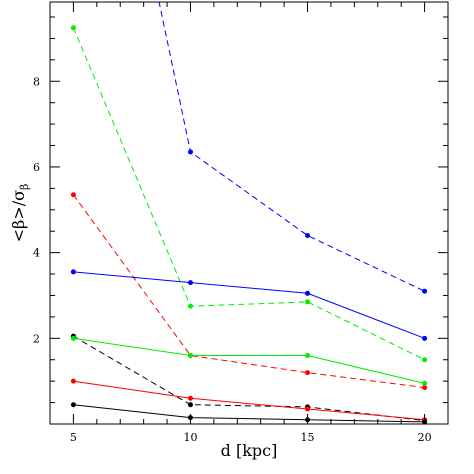 The width and height of the screenshot is (474, 474). What do you see at coordinates (73, 437) in the screenshot?
I see `x-tick-label: 5` at bounding box center [73, 437].